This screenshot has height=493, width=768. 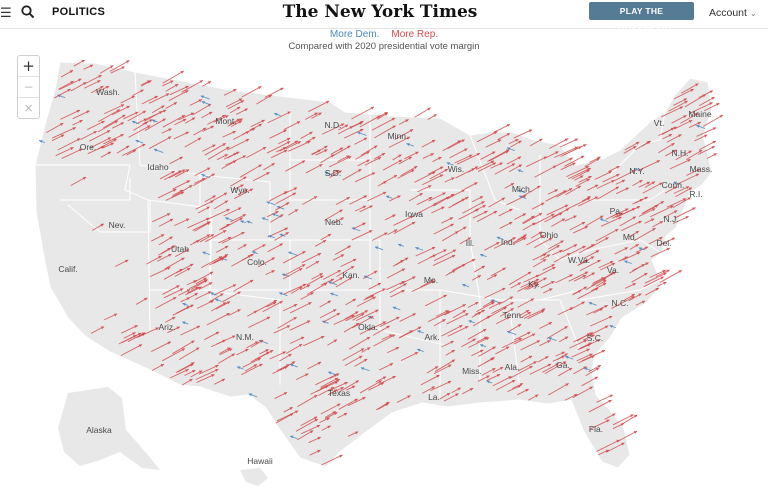 What do you see at coordinates (245, 337) in the screenshot?
I see `state-label: N.M.` at bounding box center [245, 337].